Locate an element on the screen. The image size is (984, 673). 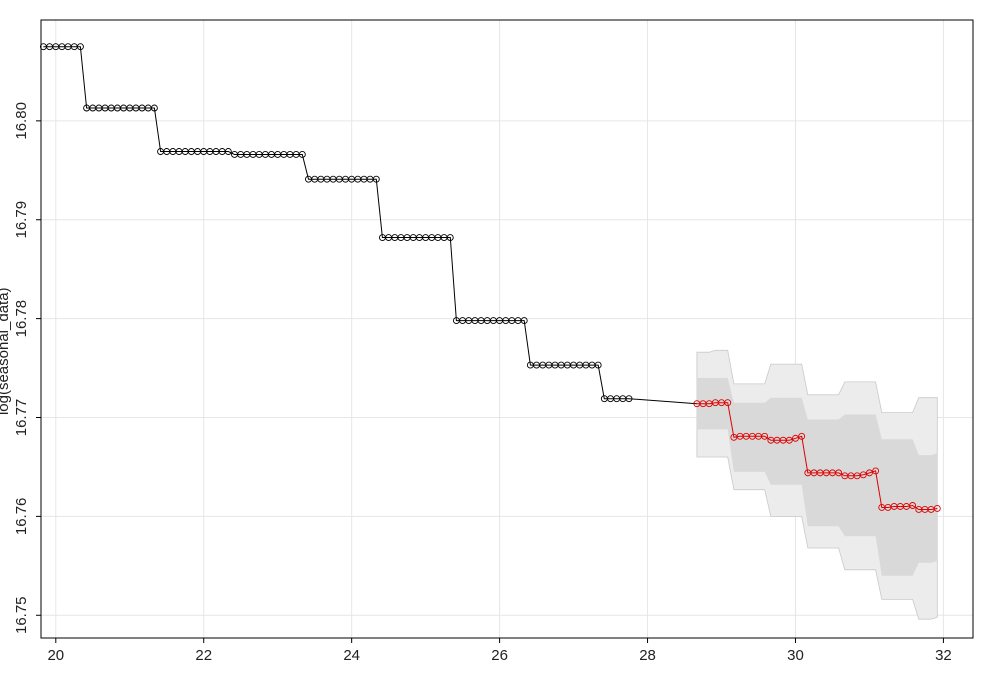
y-tick-label: 16.79 is located at coordinates (21, 220).